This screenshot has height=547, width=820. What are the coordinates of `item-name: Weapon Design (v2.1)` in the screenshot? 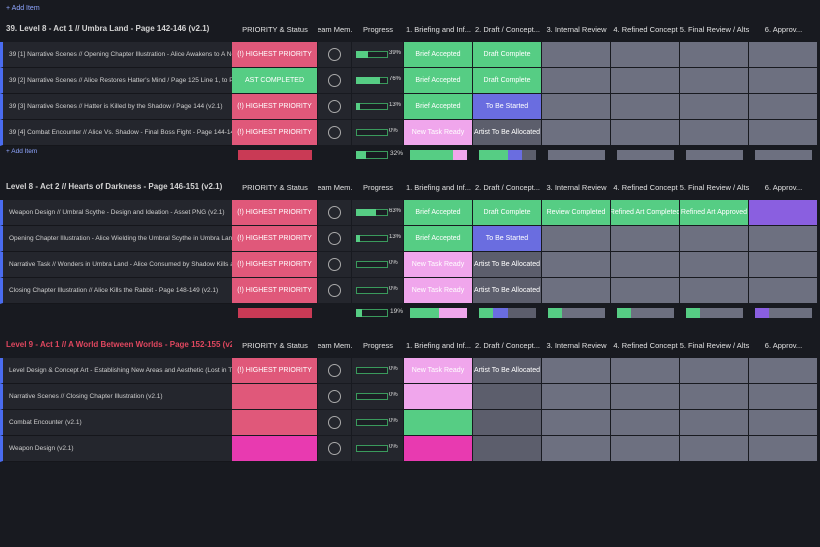 It's located at (116, 449).